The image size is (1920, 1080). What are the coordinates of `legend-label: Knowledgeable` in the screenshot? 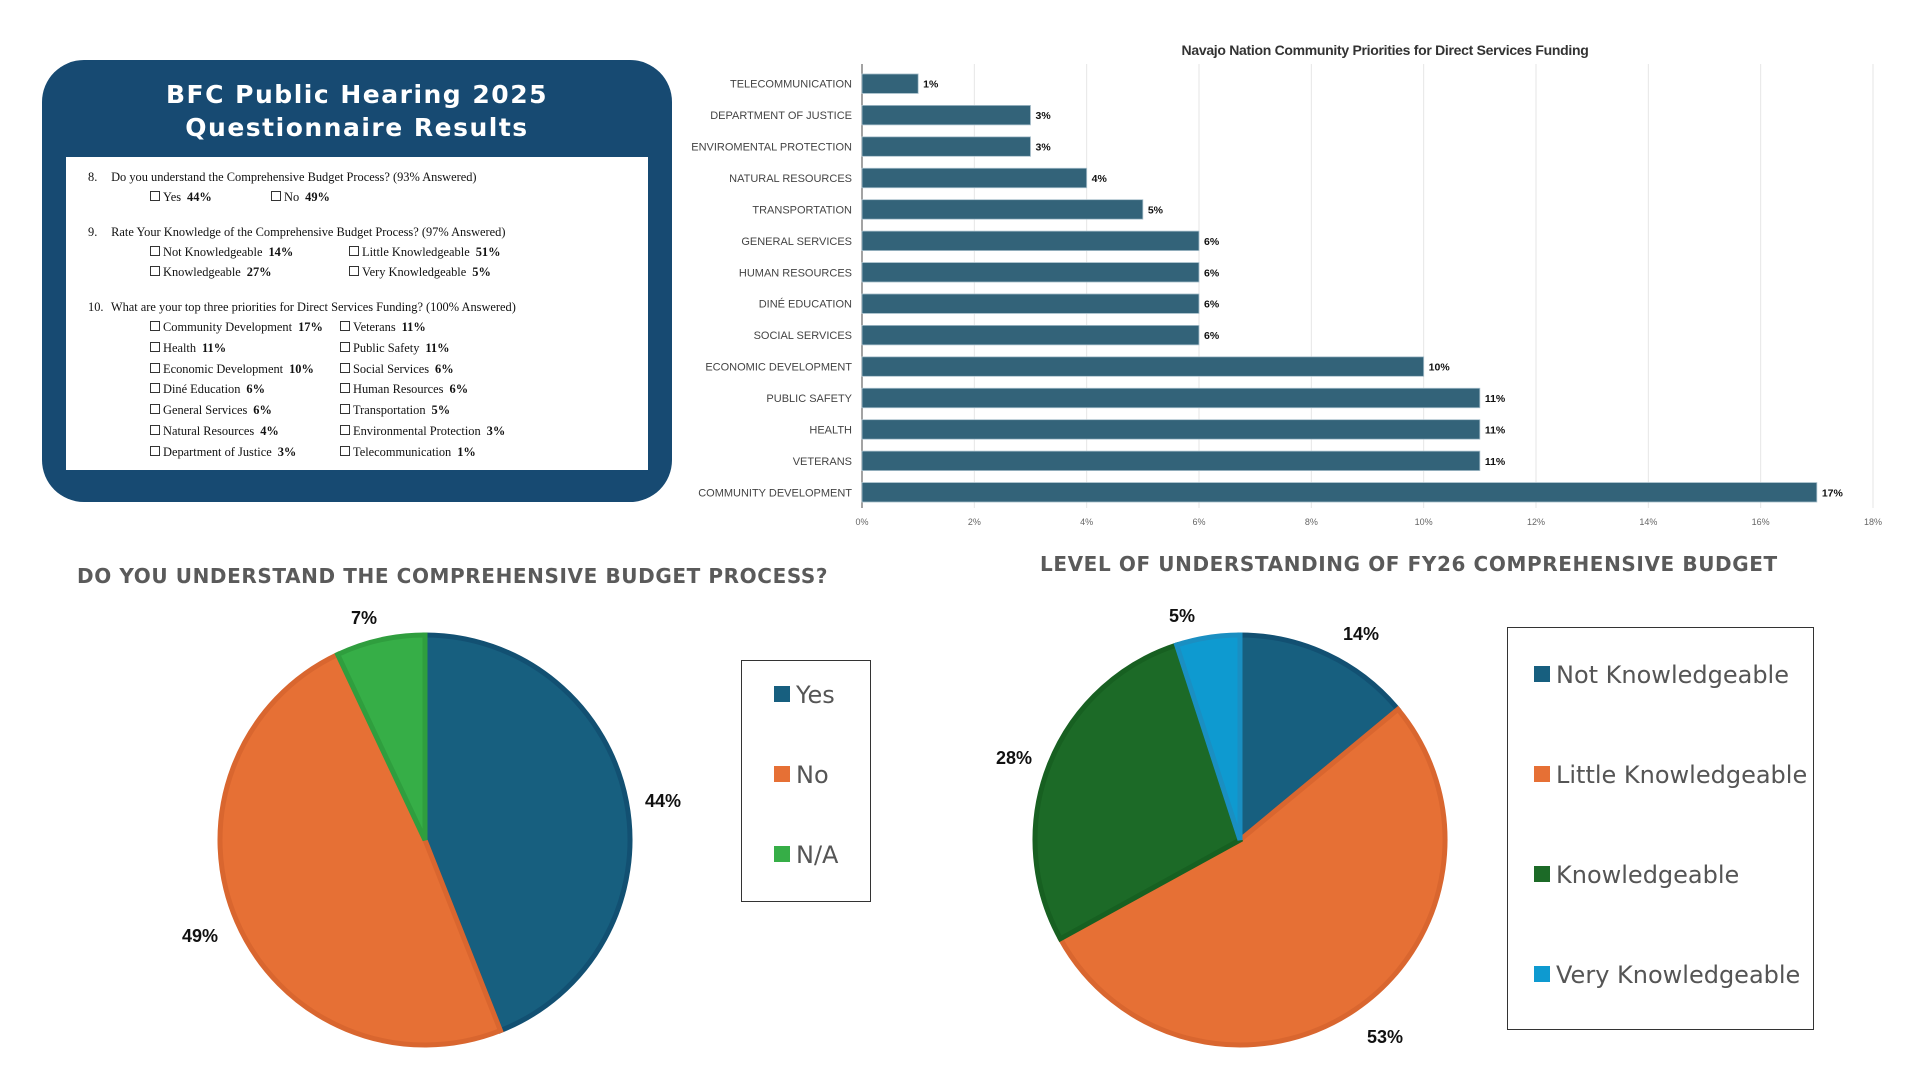 It's located at (1648, 875).